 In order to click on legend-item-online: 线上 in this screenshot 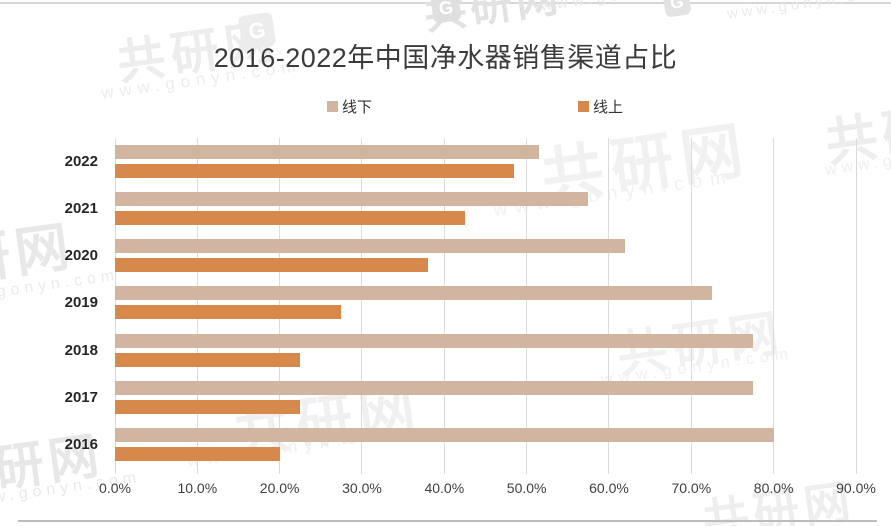, I will do `click(600, 106)`.